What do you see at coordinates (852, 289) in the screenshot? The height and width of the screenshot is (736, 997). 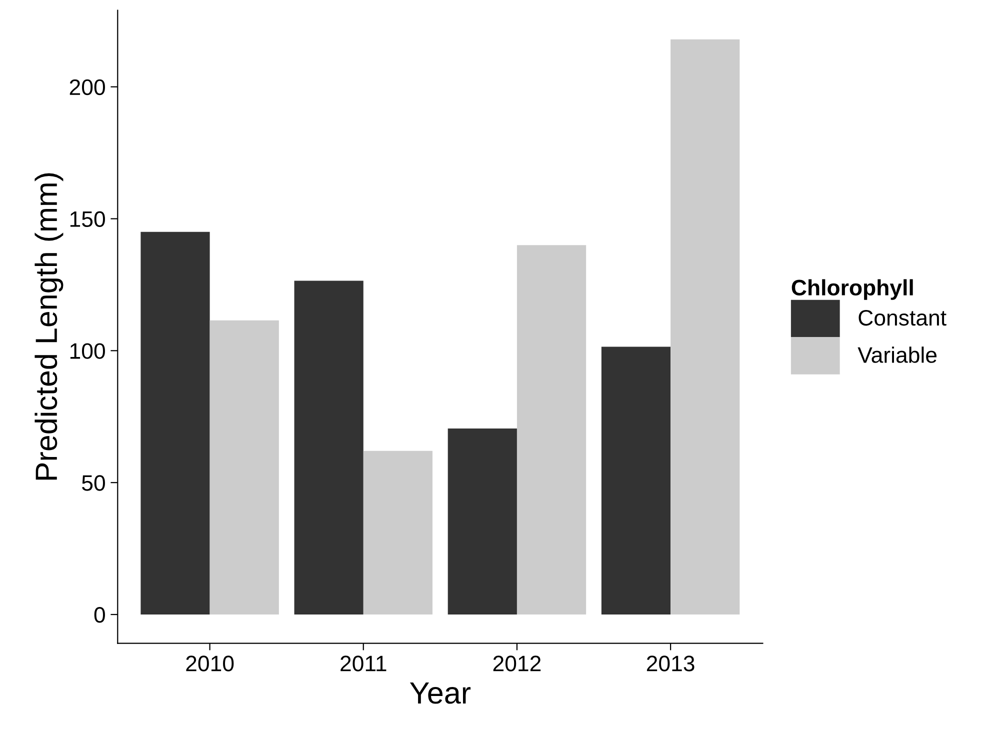 I see `legend-title: Chlorophyll` at bounding box center [852, 289].